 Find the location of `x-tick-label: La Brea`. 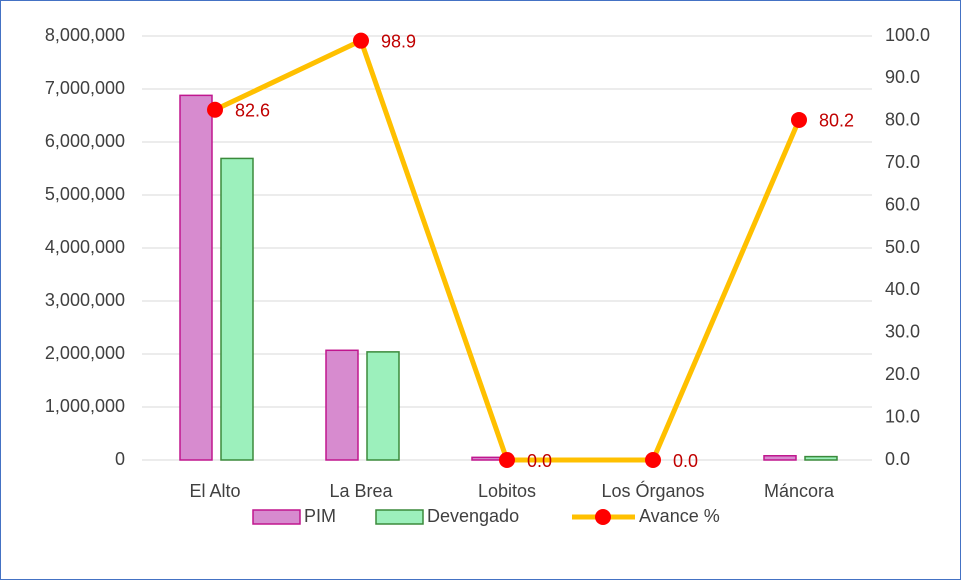

x-tick-label: La Brea is located at coordinates (361, 491).